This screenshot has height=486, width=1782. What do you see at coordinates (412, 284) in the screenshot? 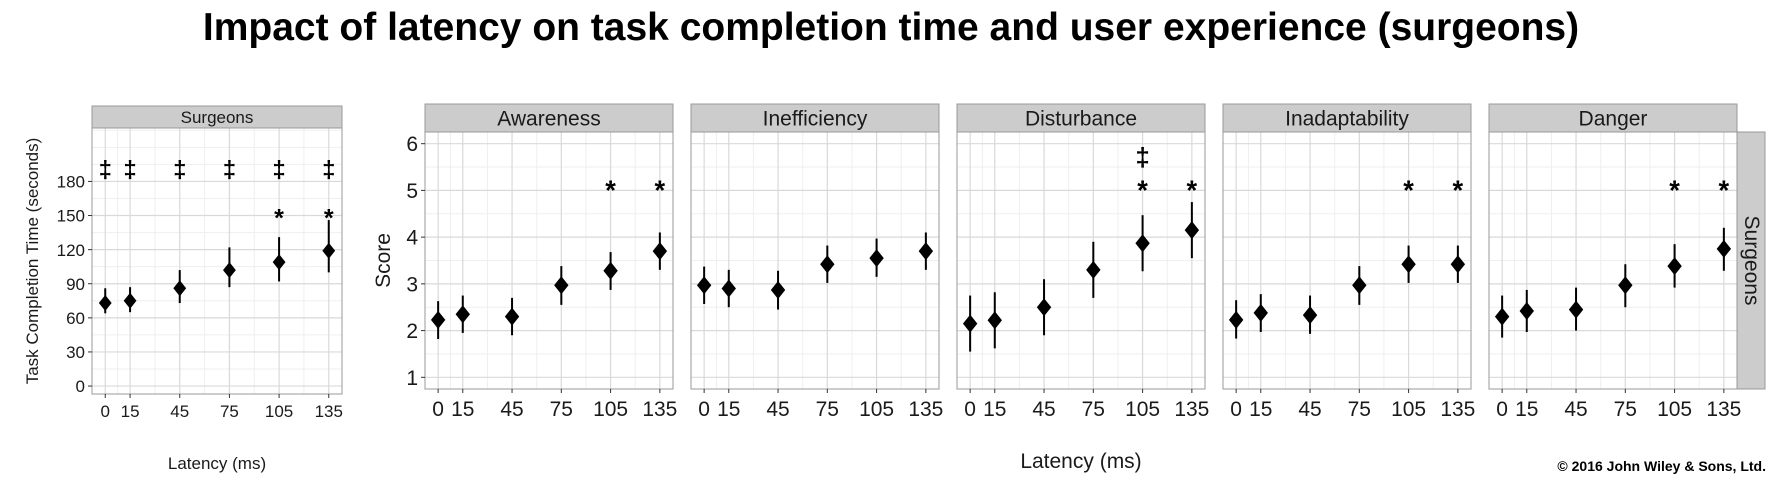
I see `y-tick-label: 3` at bounding box center [412, 284].